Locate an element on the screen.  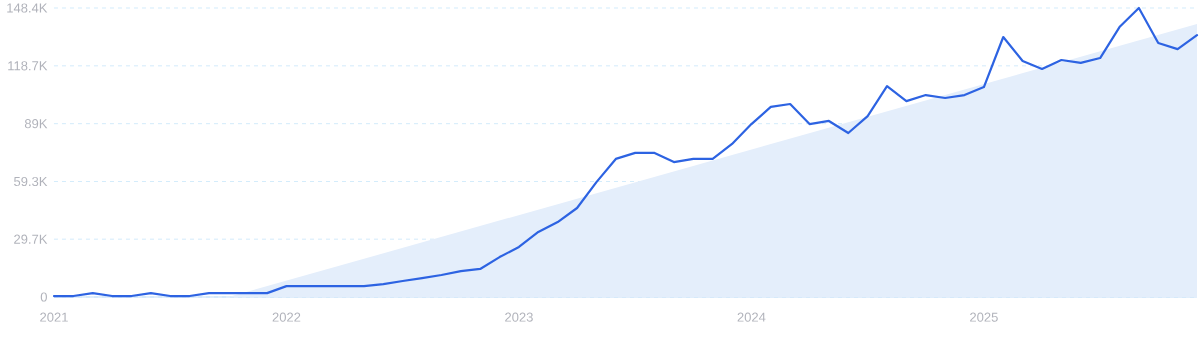
x-tick-label: 2021 is located at coordinates (54, 317).